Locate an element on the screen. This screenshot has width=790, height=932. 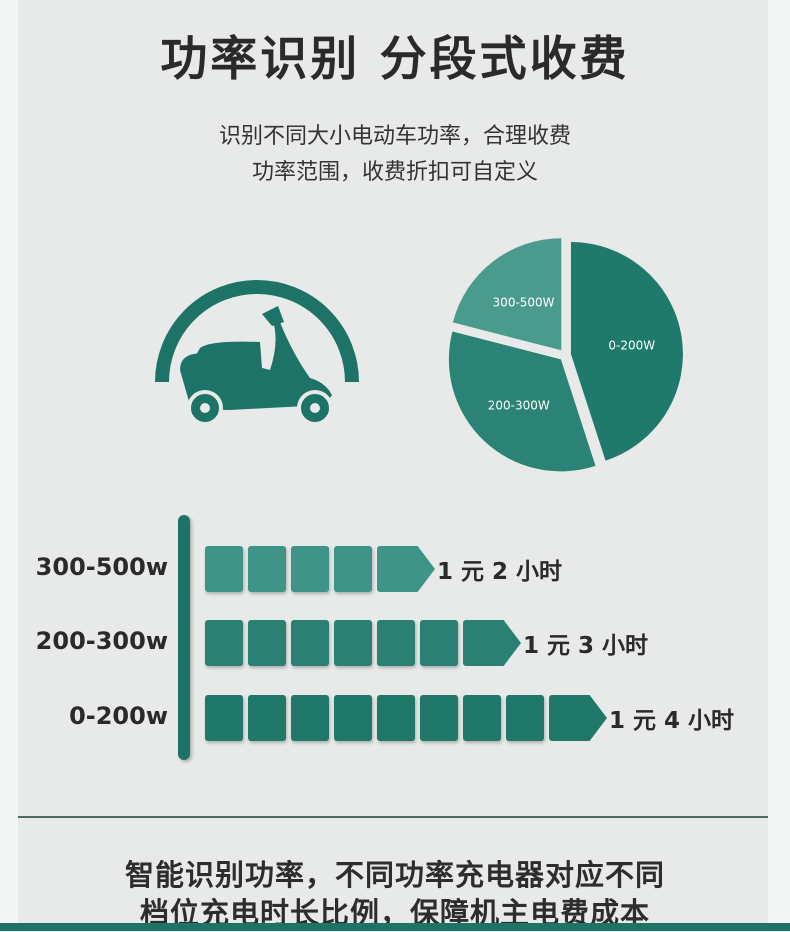
tier-price: 1 元 2 小时 is located at coordinates (500, 572).